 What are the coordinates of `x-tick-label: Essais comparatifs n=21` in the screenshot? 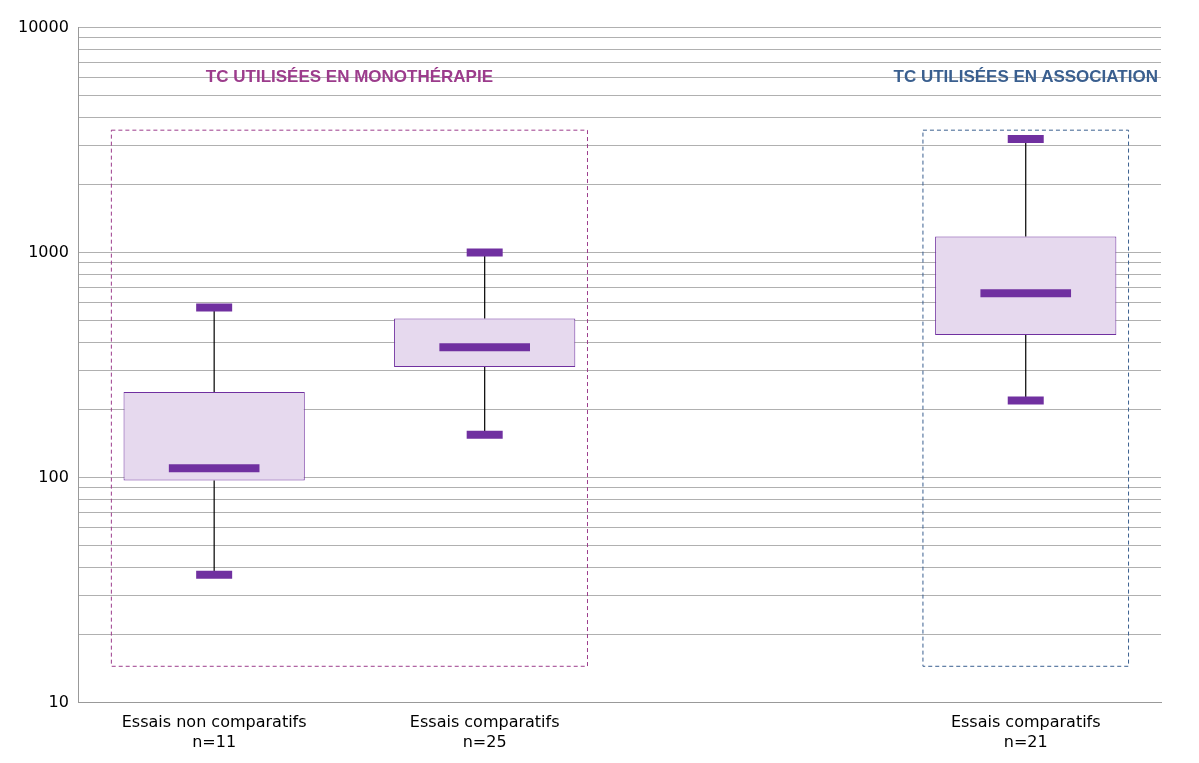 It's located at (1025, 731).